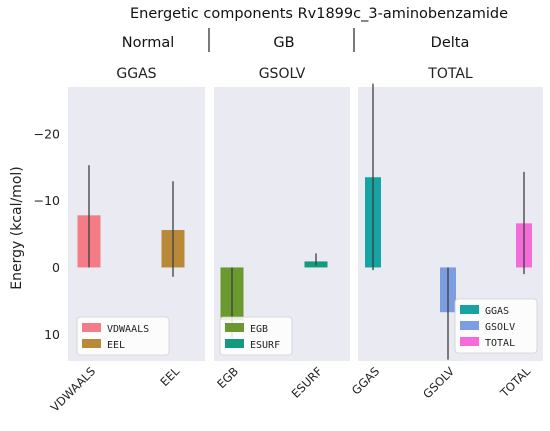  Describe the element at coordinates (234, 343) in the screenshot. I see `legend-swatch-esurf` at that location.